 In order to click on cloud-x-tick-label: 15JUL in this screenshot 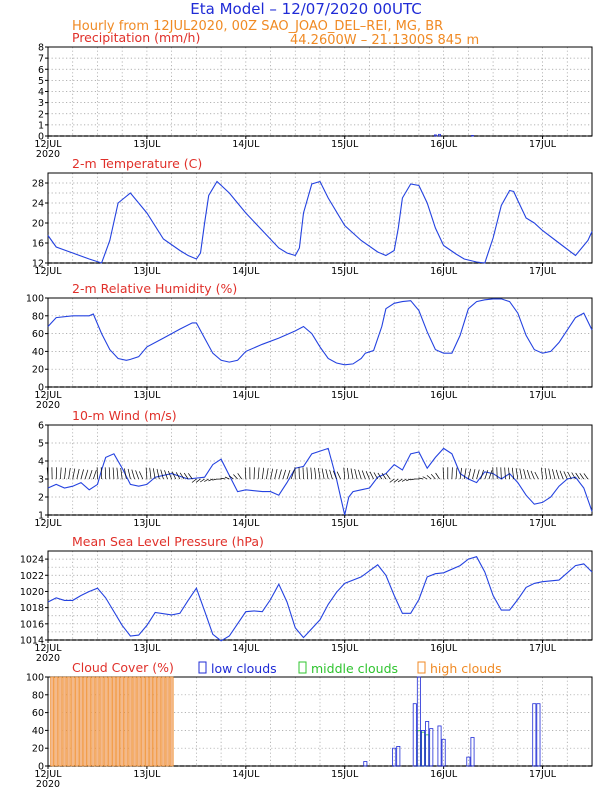, I will do `click(345, 774)`.